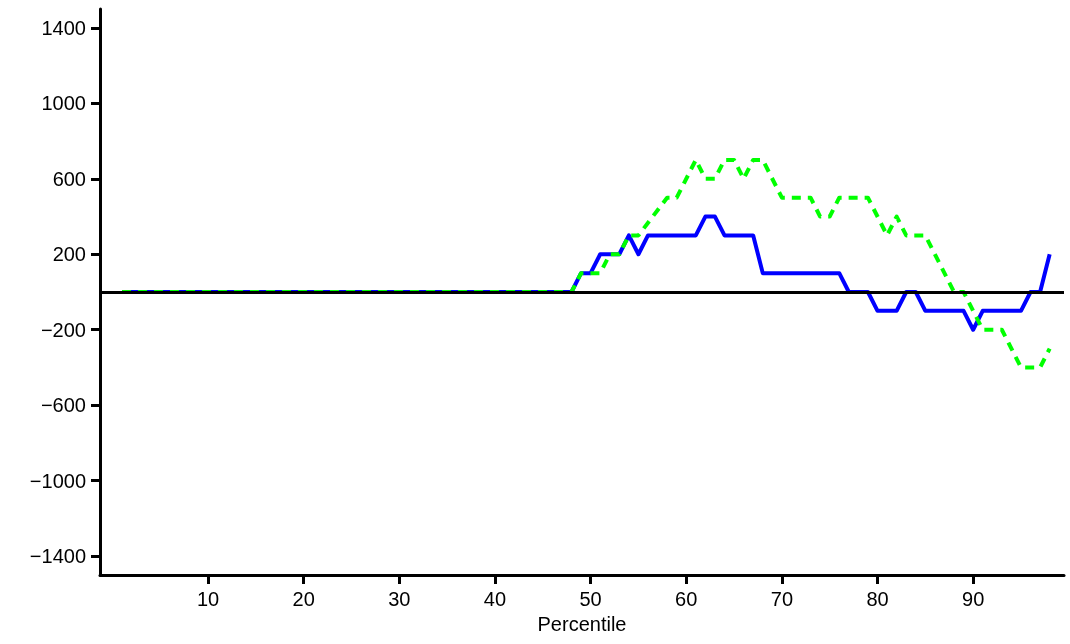 The width and height of the screenshot is (1070, 644). What do you see at coordinates (973, 599) in the screenshot?
I see `x-tick-label: 90` at bounding box center [973, 599].